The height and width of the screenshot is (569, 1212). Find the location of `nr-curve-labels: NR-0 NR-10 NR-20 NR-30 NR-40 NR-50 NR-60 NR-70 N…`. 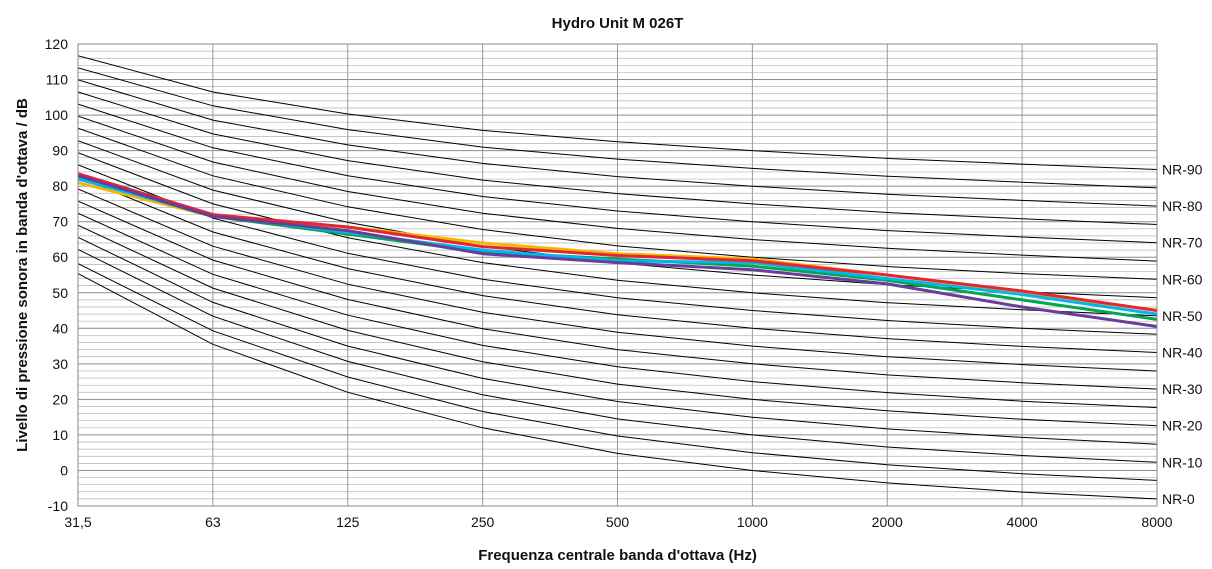

nr-curve-labels: NR-0 NR-10 NR-20 NR-30 NR-40 NR-50 NR-60 NR-70 N… is located at coordinates (1185, 333).